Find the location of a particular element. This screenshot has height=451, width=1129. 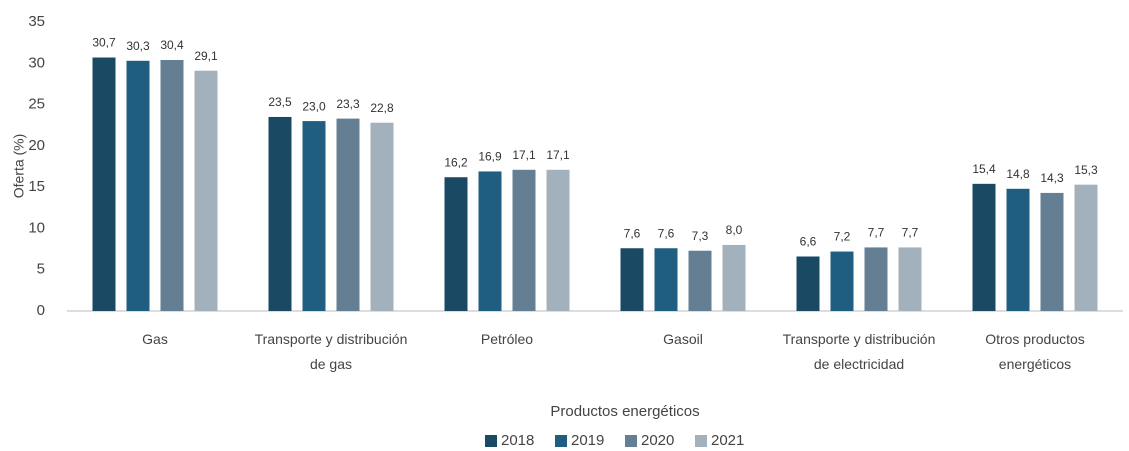

data-label: 6,6 is located at coordinates (808, 242).